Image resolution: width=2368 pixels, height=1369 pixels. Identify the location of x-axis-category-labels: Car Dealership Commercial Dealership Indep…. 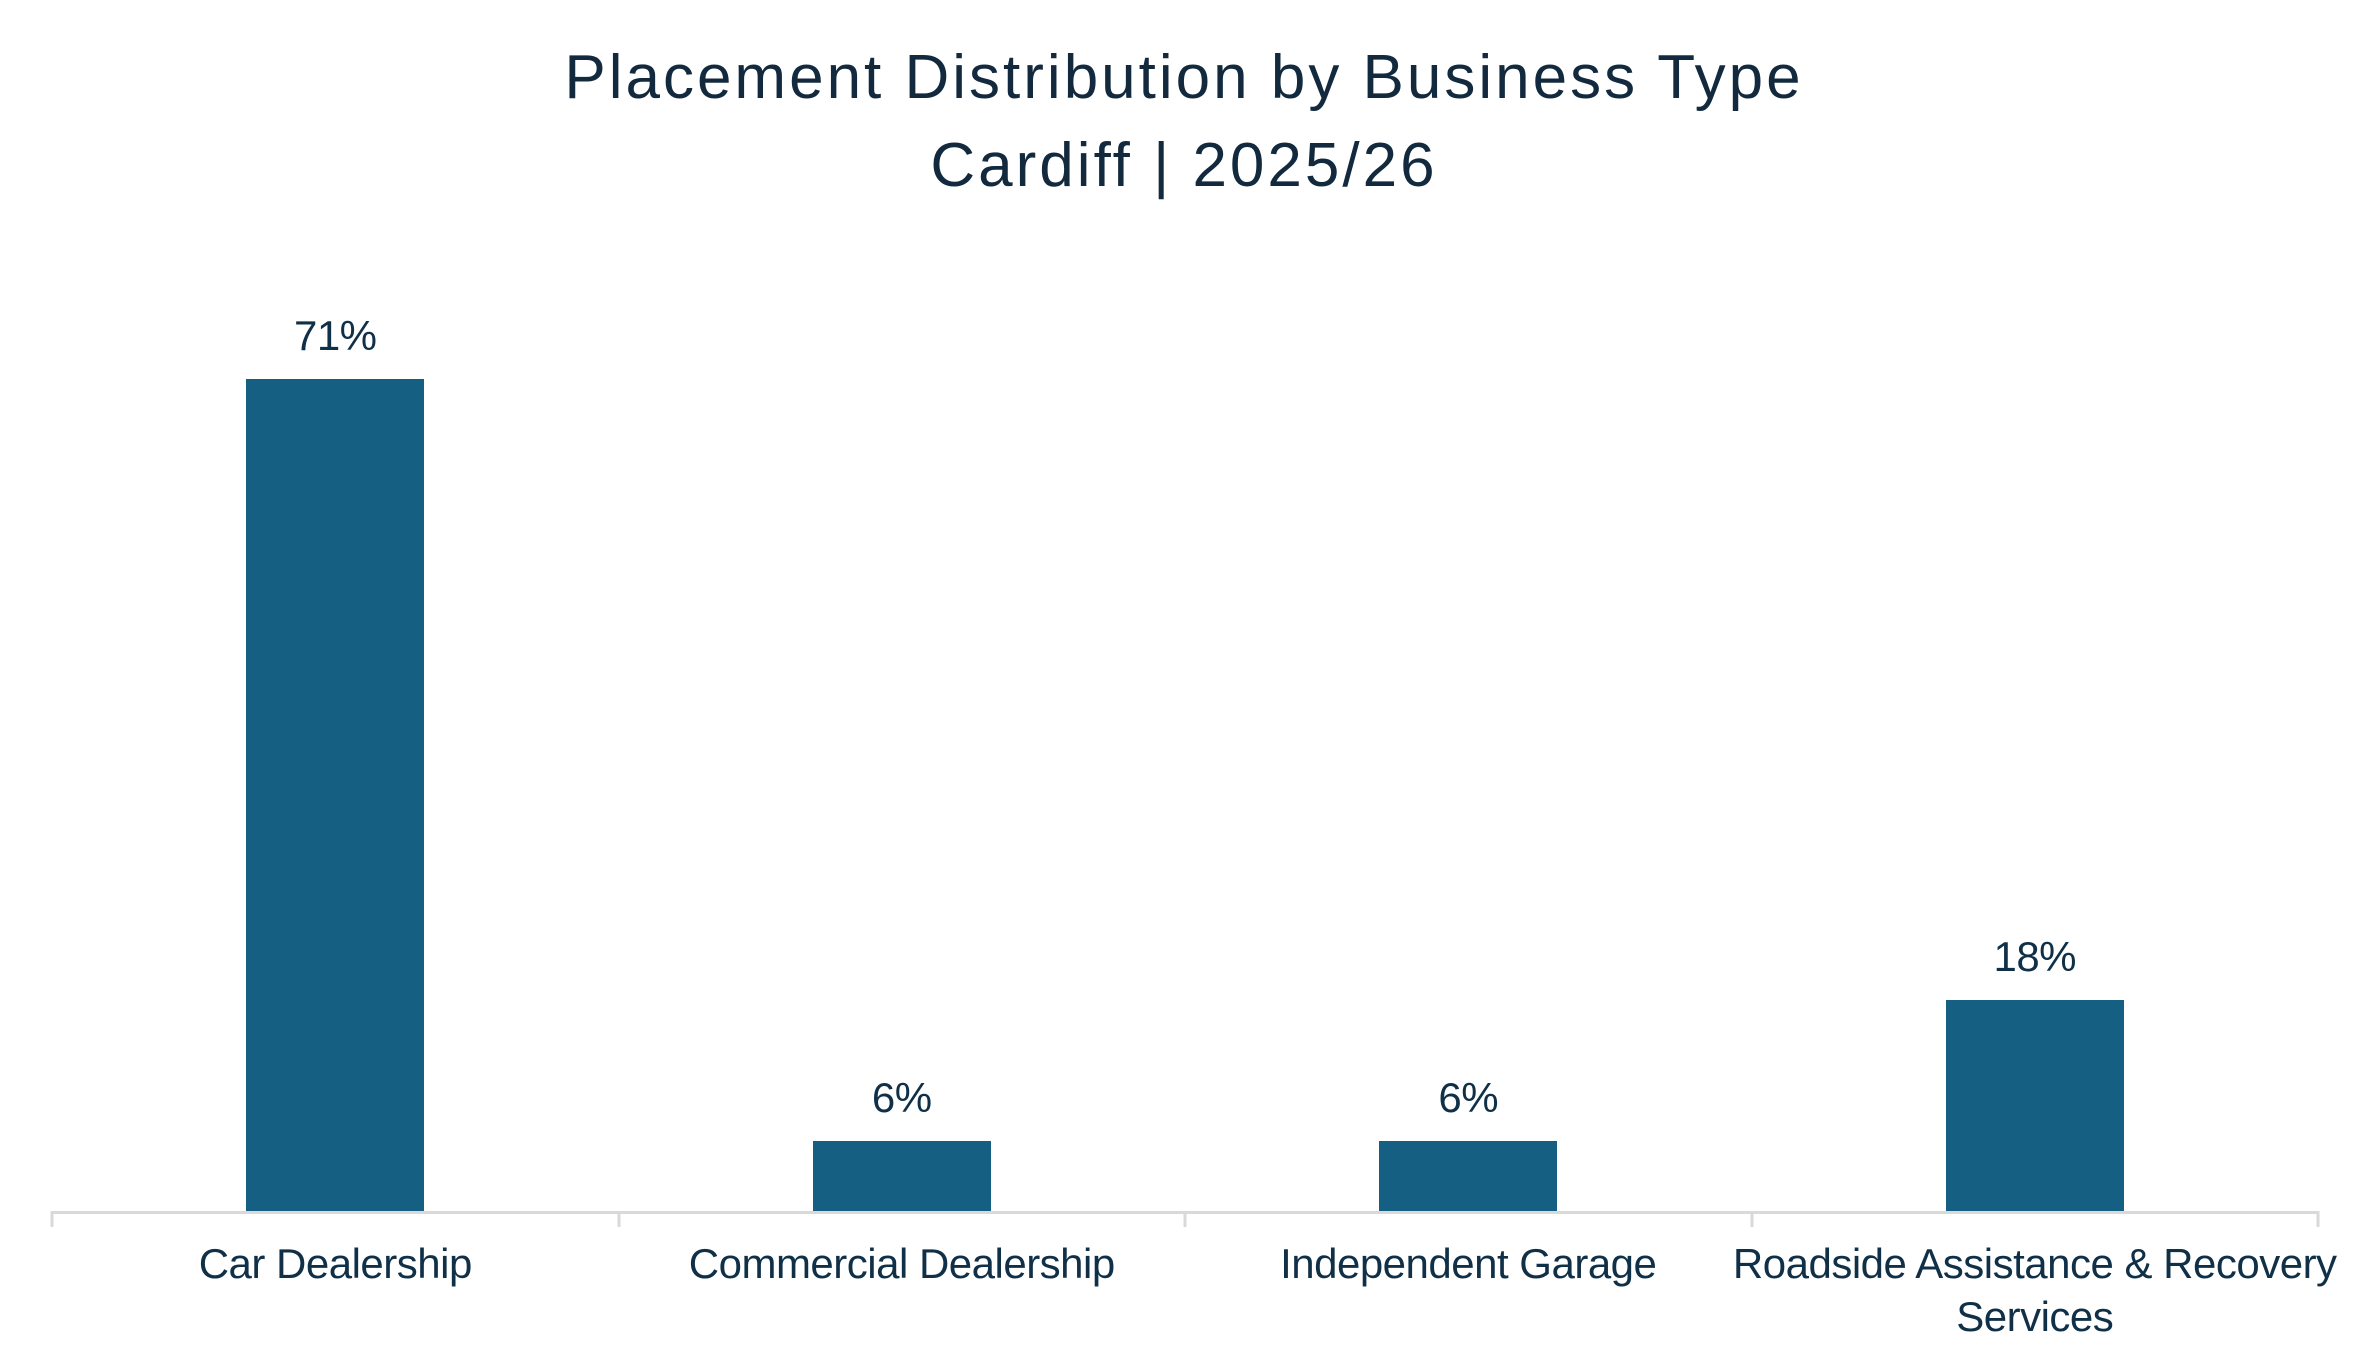
(1194, 1290).